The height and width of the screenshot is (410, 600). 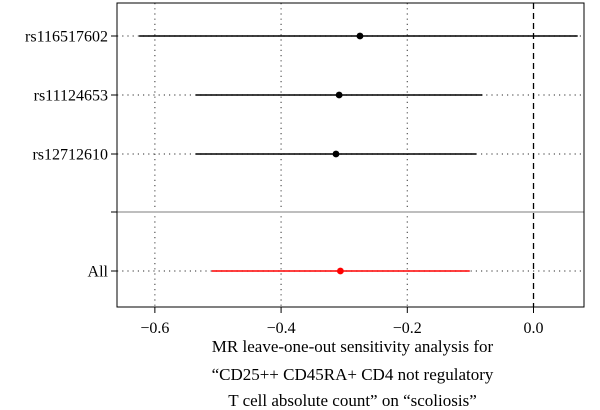 I want to click on x-axis-label-line-2: “CD25++ CD45RA+ CD4 not regulatory, so click(x=353, y=374).